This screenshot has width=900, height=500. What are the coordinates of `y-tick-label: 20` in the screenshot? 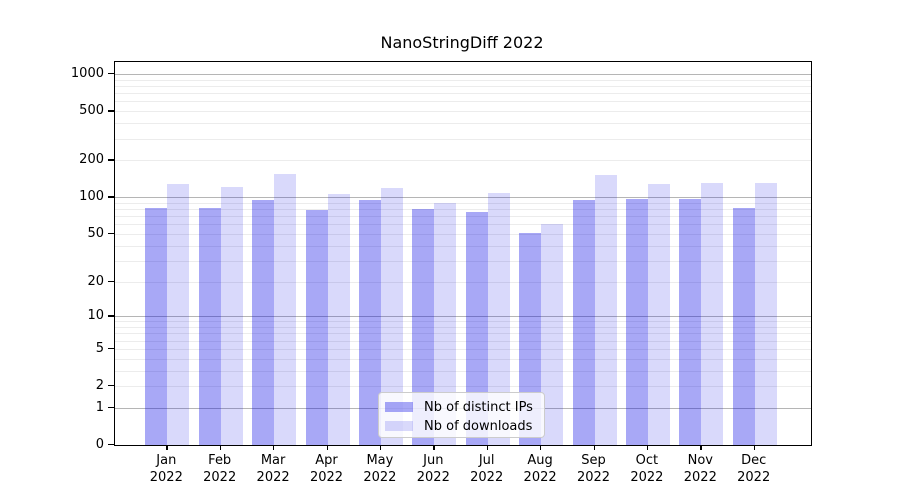 It's located at (95, 281).